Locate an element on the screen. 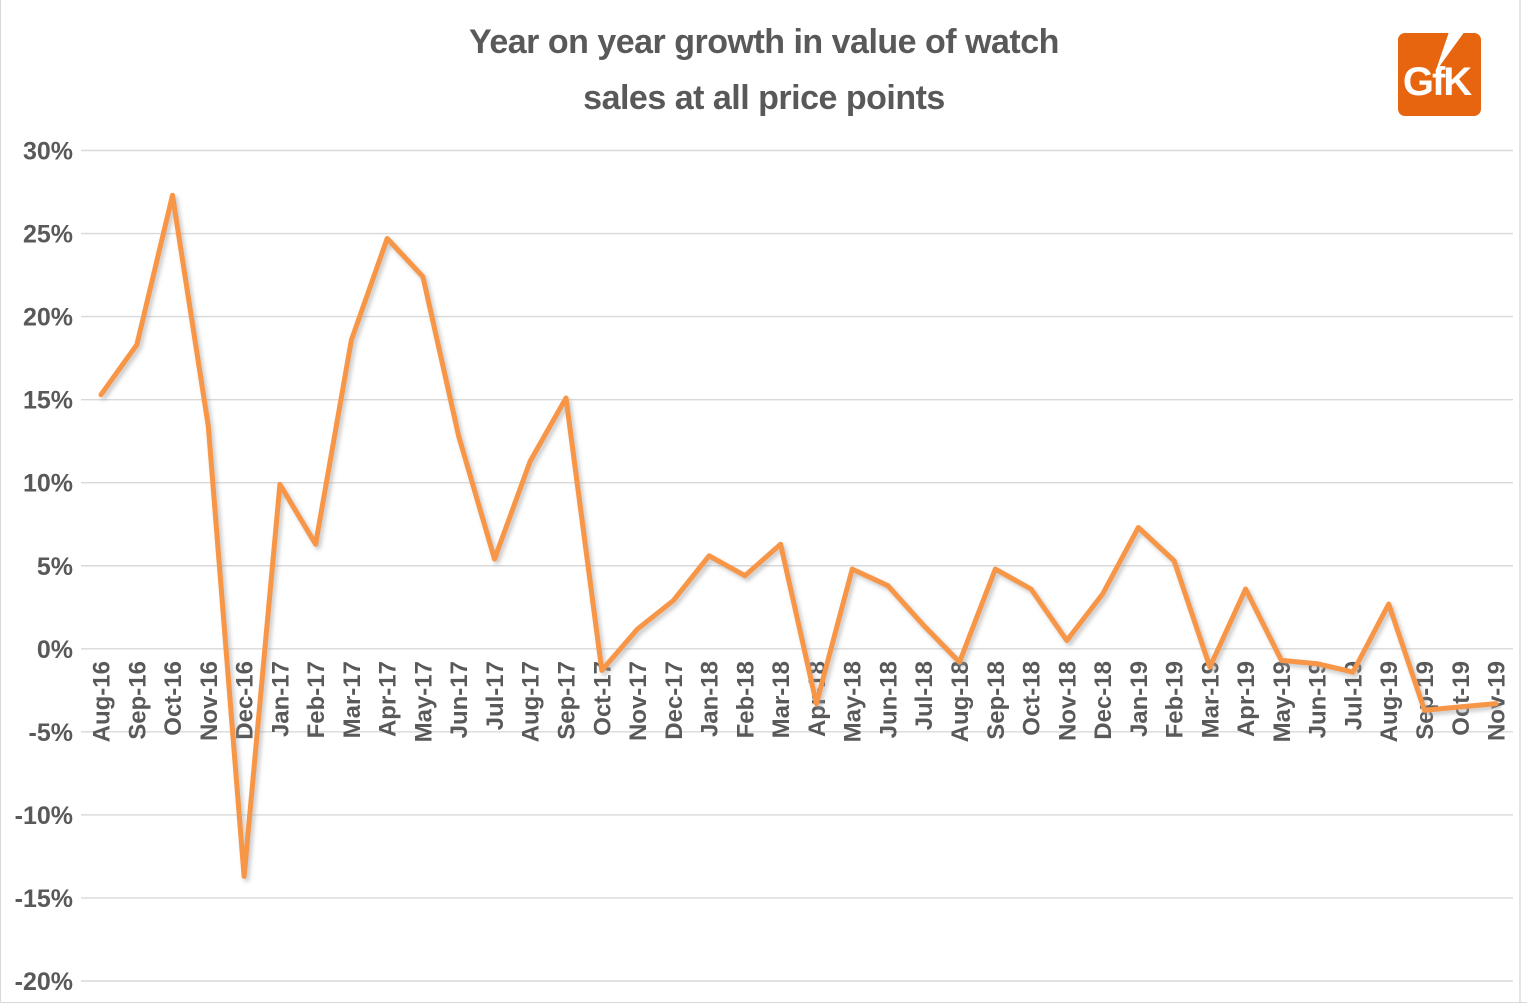 This screenshot has height=1003, width=1527. x-axis-label-jan-19: Jan-19 is located at coordinates (1139, 699).